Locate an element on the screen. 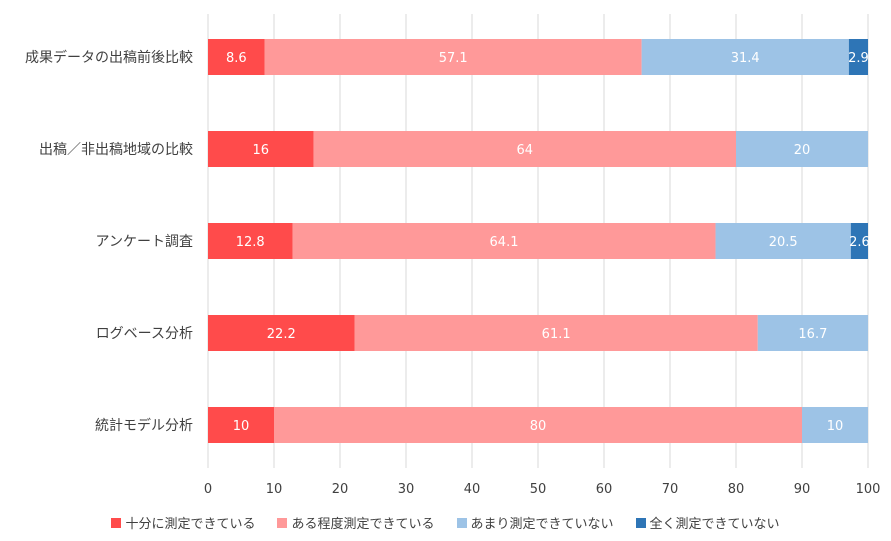 Image resolution: width=891 pixels, height=541 pixels. data-label: 16 is located at coordinates (261, 150).